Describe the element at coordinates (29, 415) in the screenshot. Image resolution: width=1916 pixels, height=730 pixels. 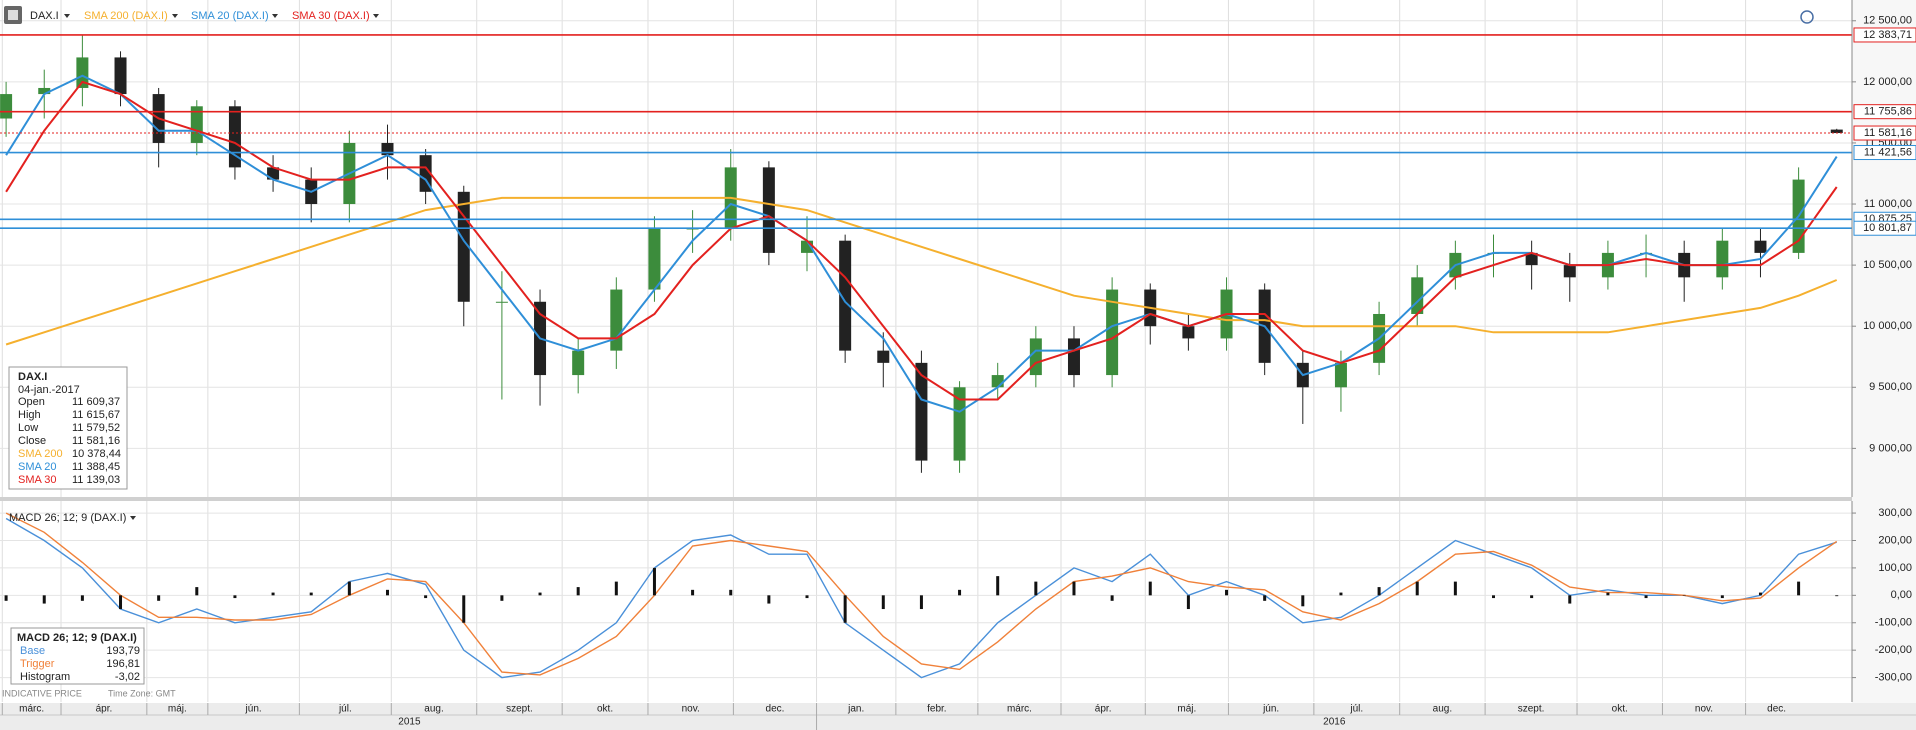
I see `info-label: High` at that location.